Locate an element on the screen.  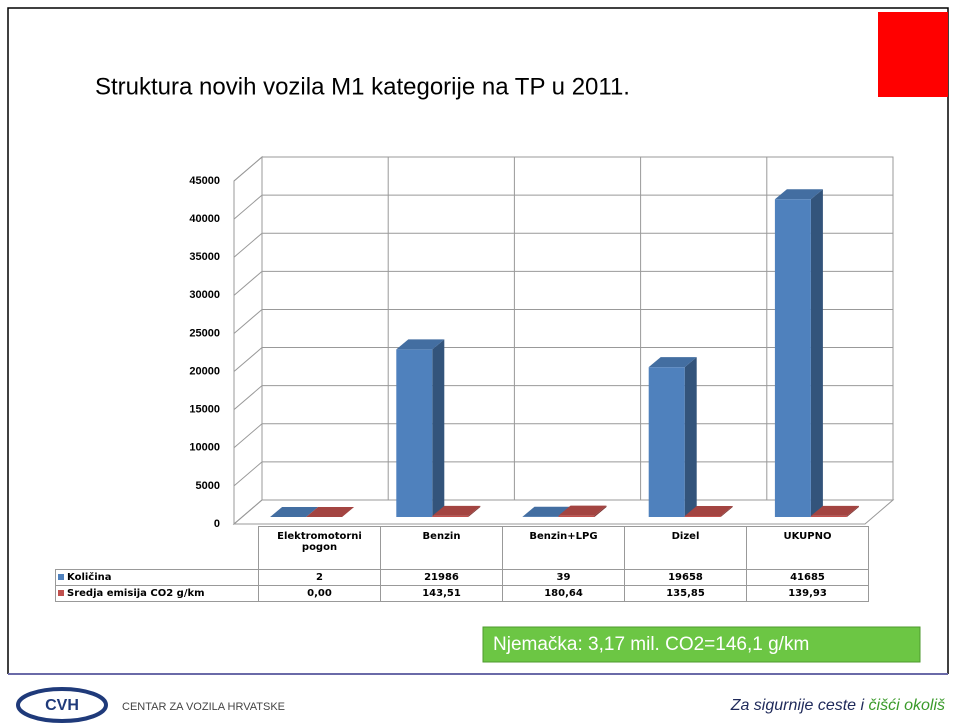
value-label: 143,51 is located at coordinates (441, 593).